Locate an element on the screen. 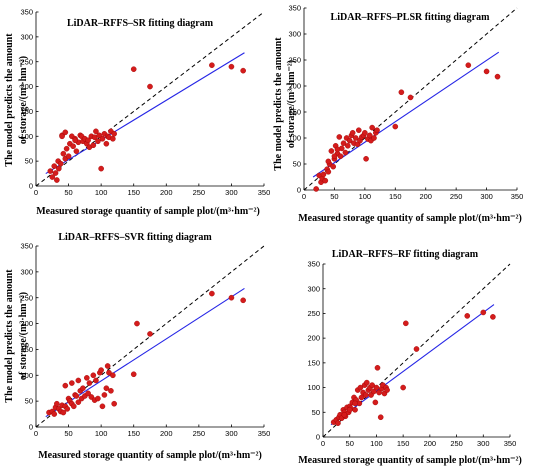 This screenshot has height=468, width=550. y-tick-label: 300 is located at coordinates (313, 288).